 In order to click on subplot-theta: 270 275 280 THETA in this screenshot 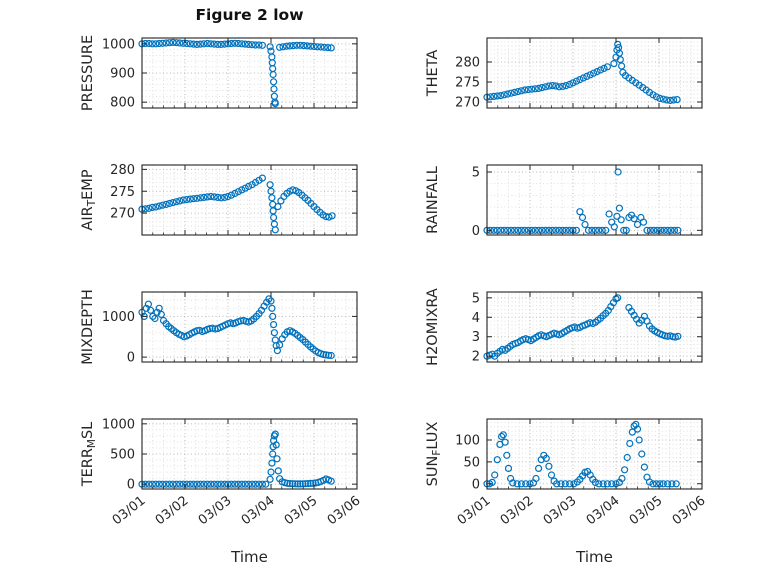, I will do `click(564, 74)`.